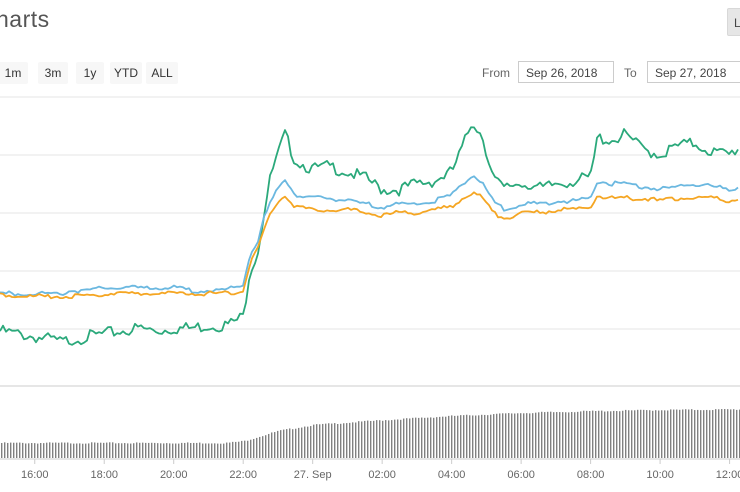  What do you see at coordinates (53, 73) in the screenshot?
I see `range-3m-button: 3m` at bounding box center [53, 73].